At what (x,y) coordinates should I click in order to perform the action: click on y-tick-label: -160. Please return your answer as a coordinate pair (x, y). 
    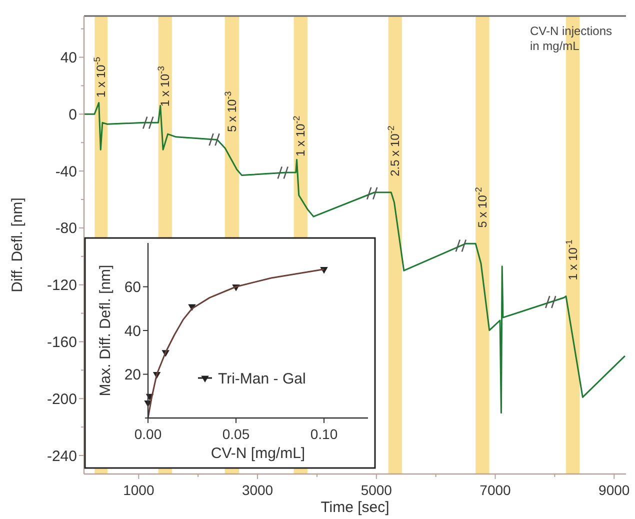
    Looking at the image, I should click on (61, 342).